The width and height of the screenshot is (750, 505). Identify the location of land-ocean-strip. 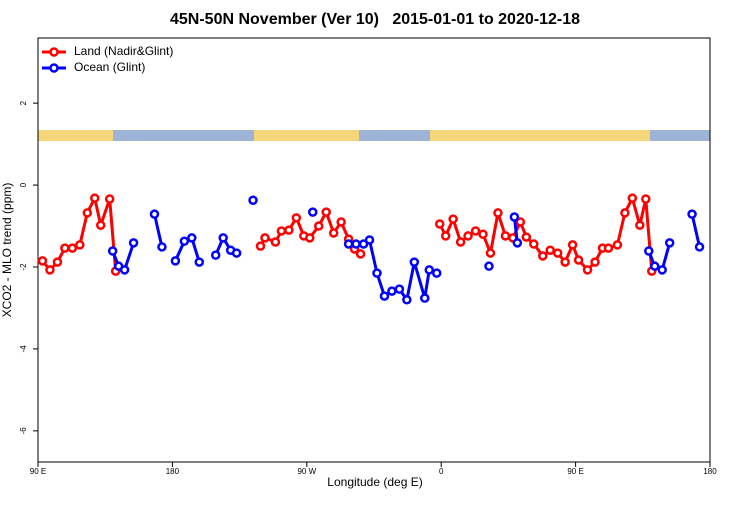
(374, 135).